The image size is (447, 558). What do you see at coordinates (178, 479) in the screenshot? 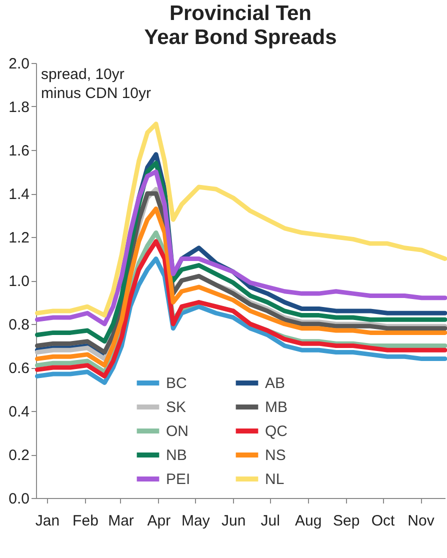
I see `legend-label: PEI` at bounding box center [178, 479].